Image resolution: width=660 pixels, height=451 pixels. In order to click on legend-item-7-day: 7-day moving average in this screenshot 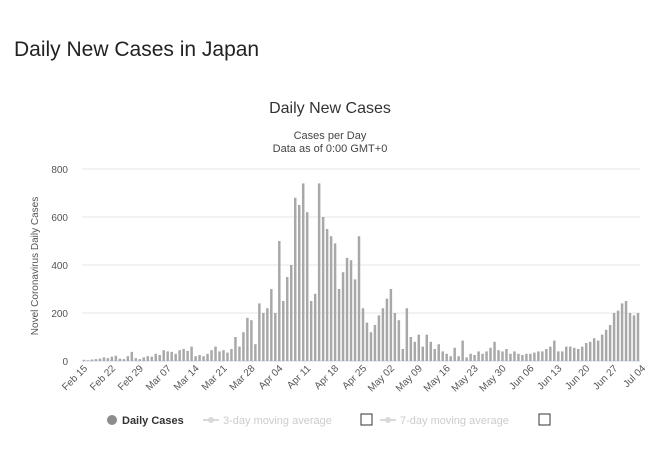, I will do `click(454, 421)`.